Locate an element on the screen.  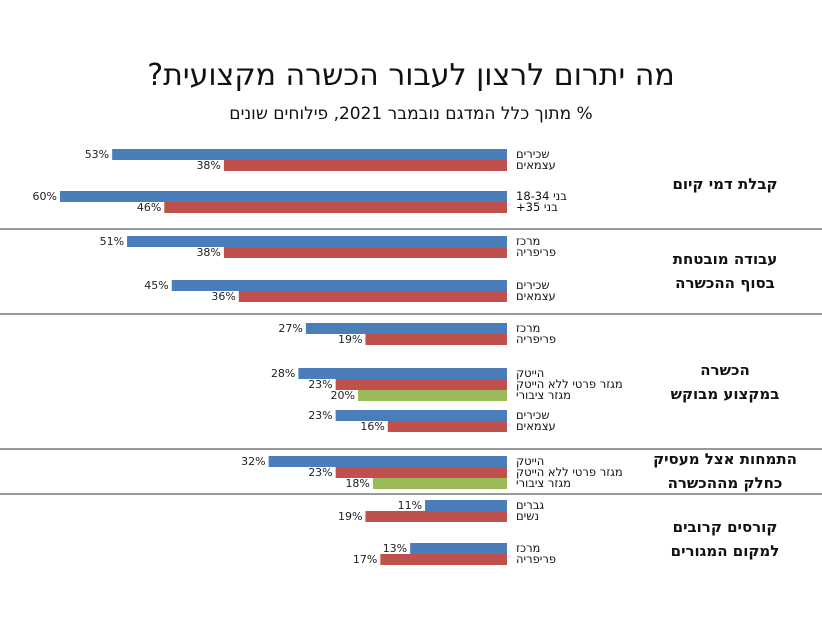
category-label: קבלת דמי קיום is located at coordinates (724, 184).